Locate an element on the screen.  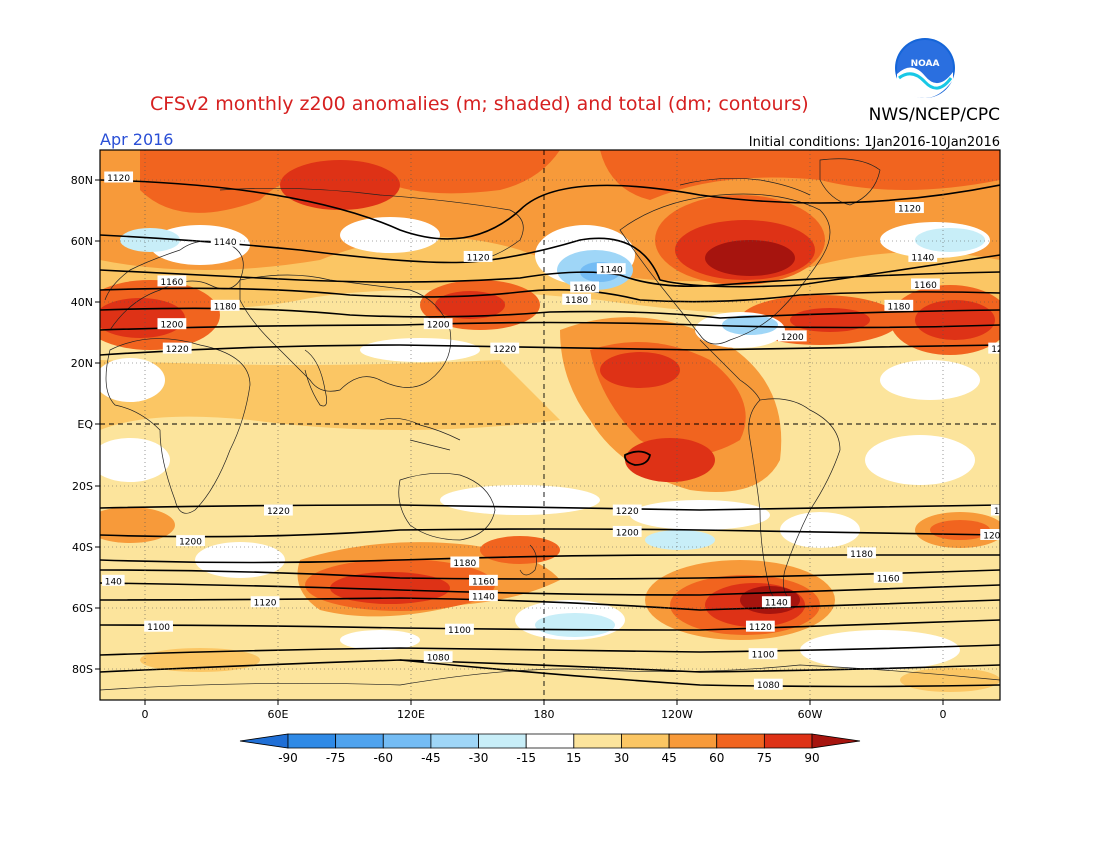
lon-label: 60E is located at coordinates (278, 714).